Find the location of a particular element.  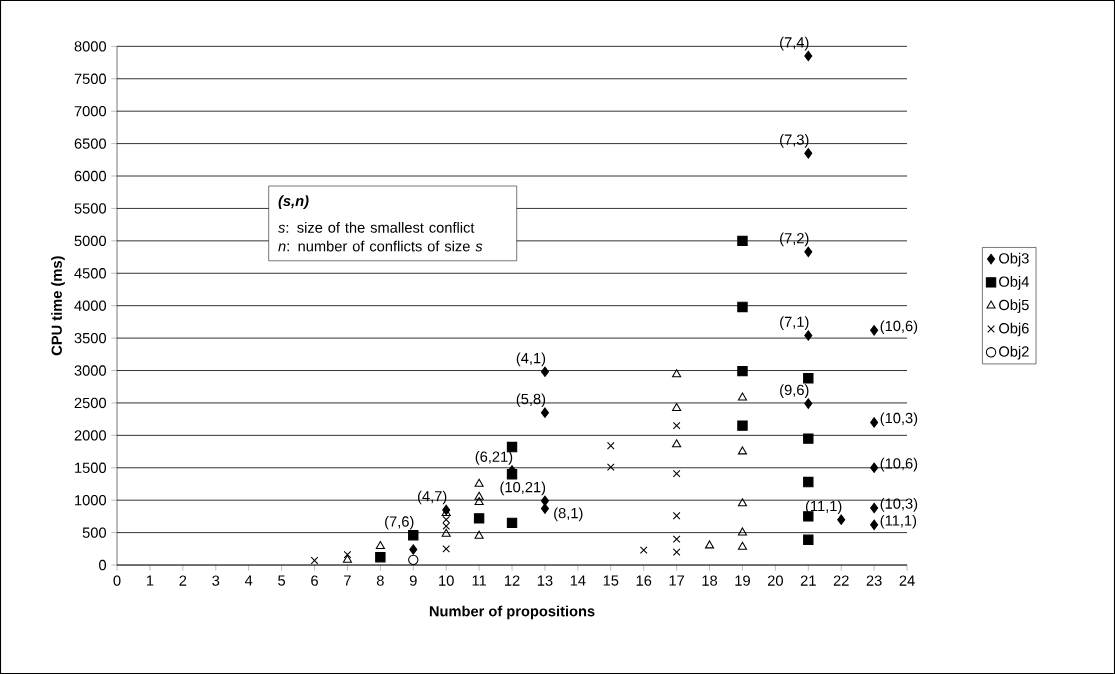

y-tick-label: 500 is located at coordinates (94, 532).